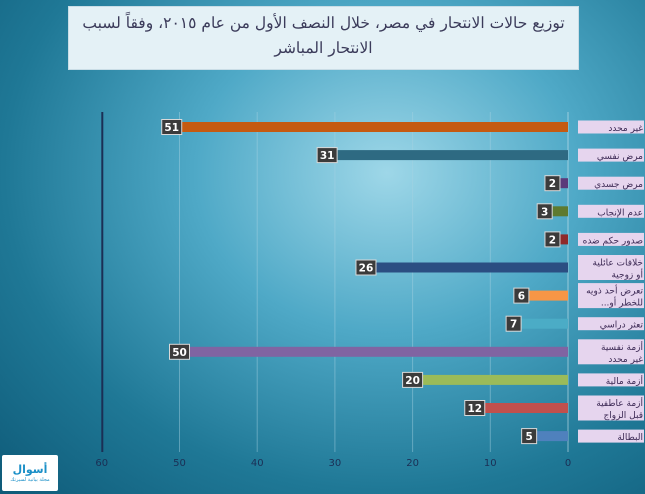 The width and height of the screenshot is (645, 494). What do you see at coordinates (490, 463) in the screenshot?
I see `x-tick-label: 10` at bounding box center [490, 463].